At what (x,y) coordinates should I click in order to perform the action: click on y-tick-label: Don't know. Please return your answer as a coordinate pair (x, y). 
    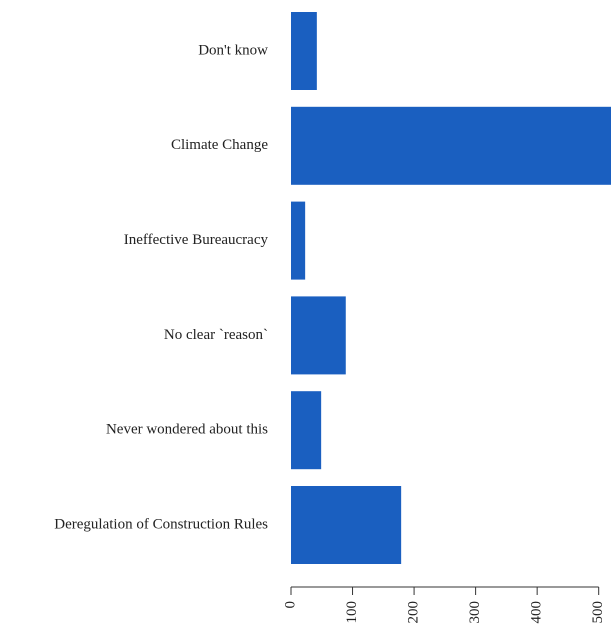
    Looking at the image, I should click on (233, 50).